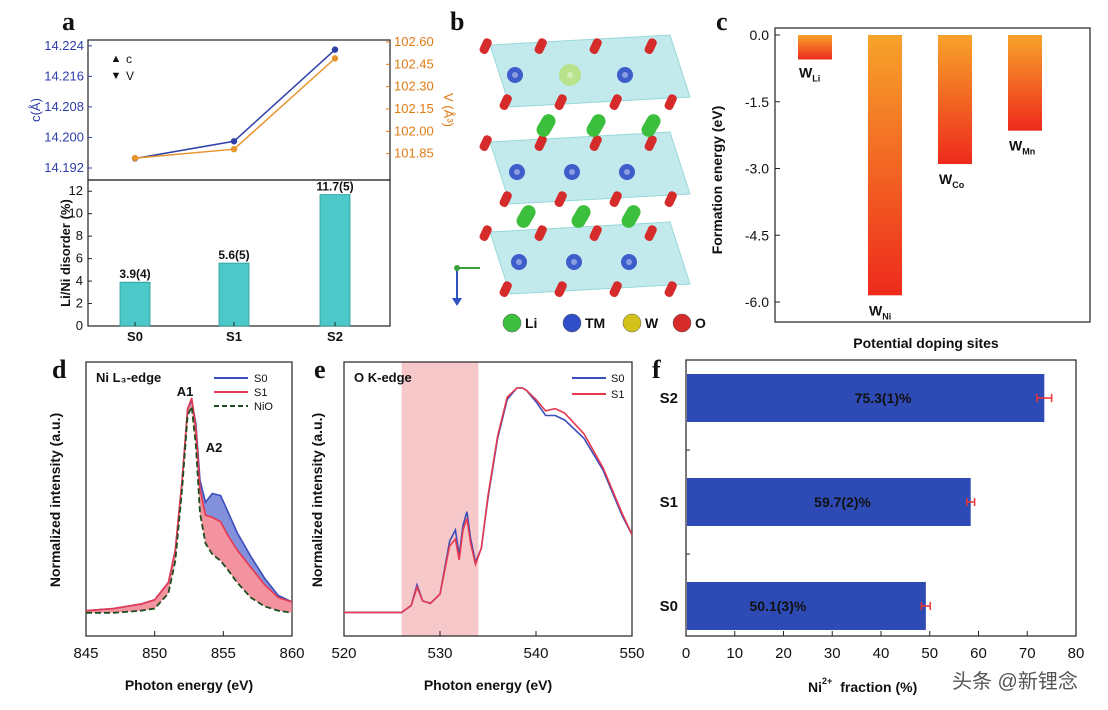  Describe the element at coordinates (116, 76) in the screenshot. I see `a-top-legend-marker-V: ▼` at that location.